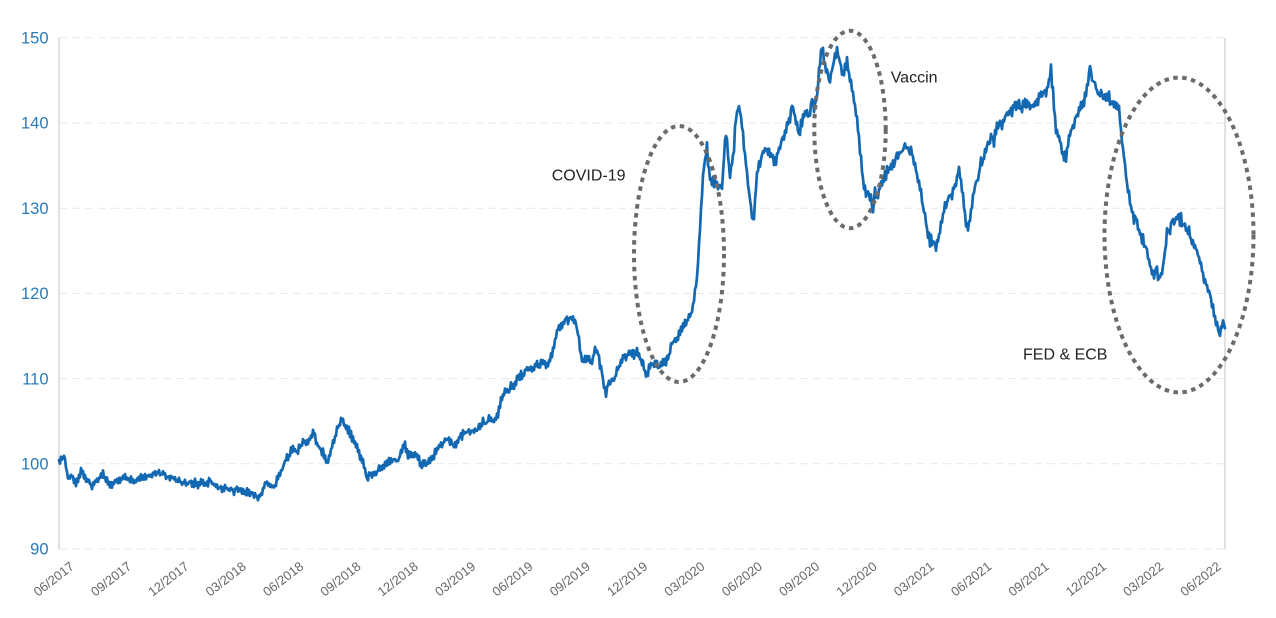  What do you see at coordinates (1028, 579) in the screenshot?
I see `svg-text: 09/2021` at bounding box center [1028, 579].